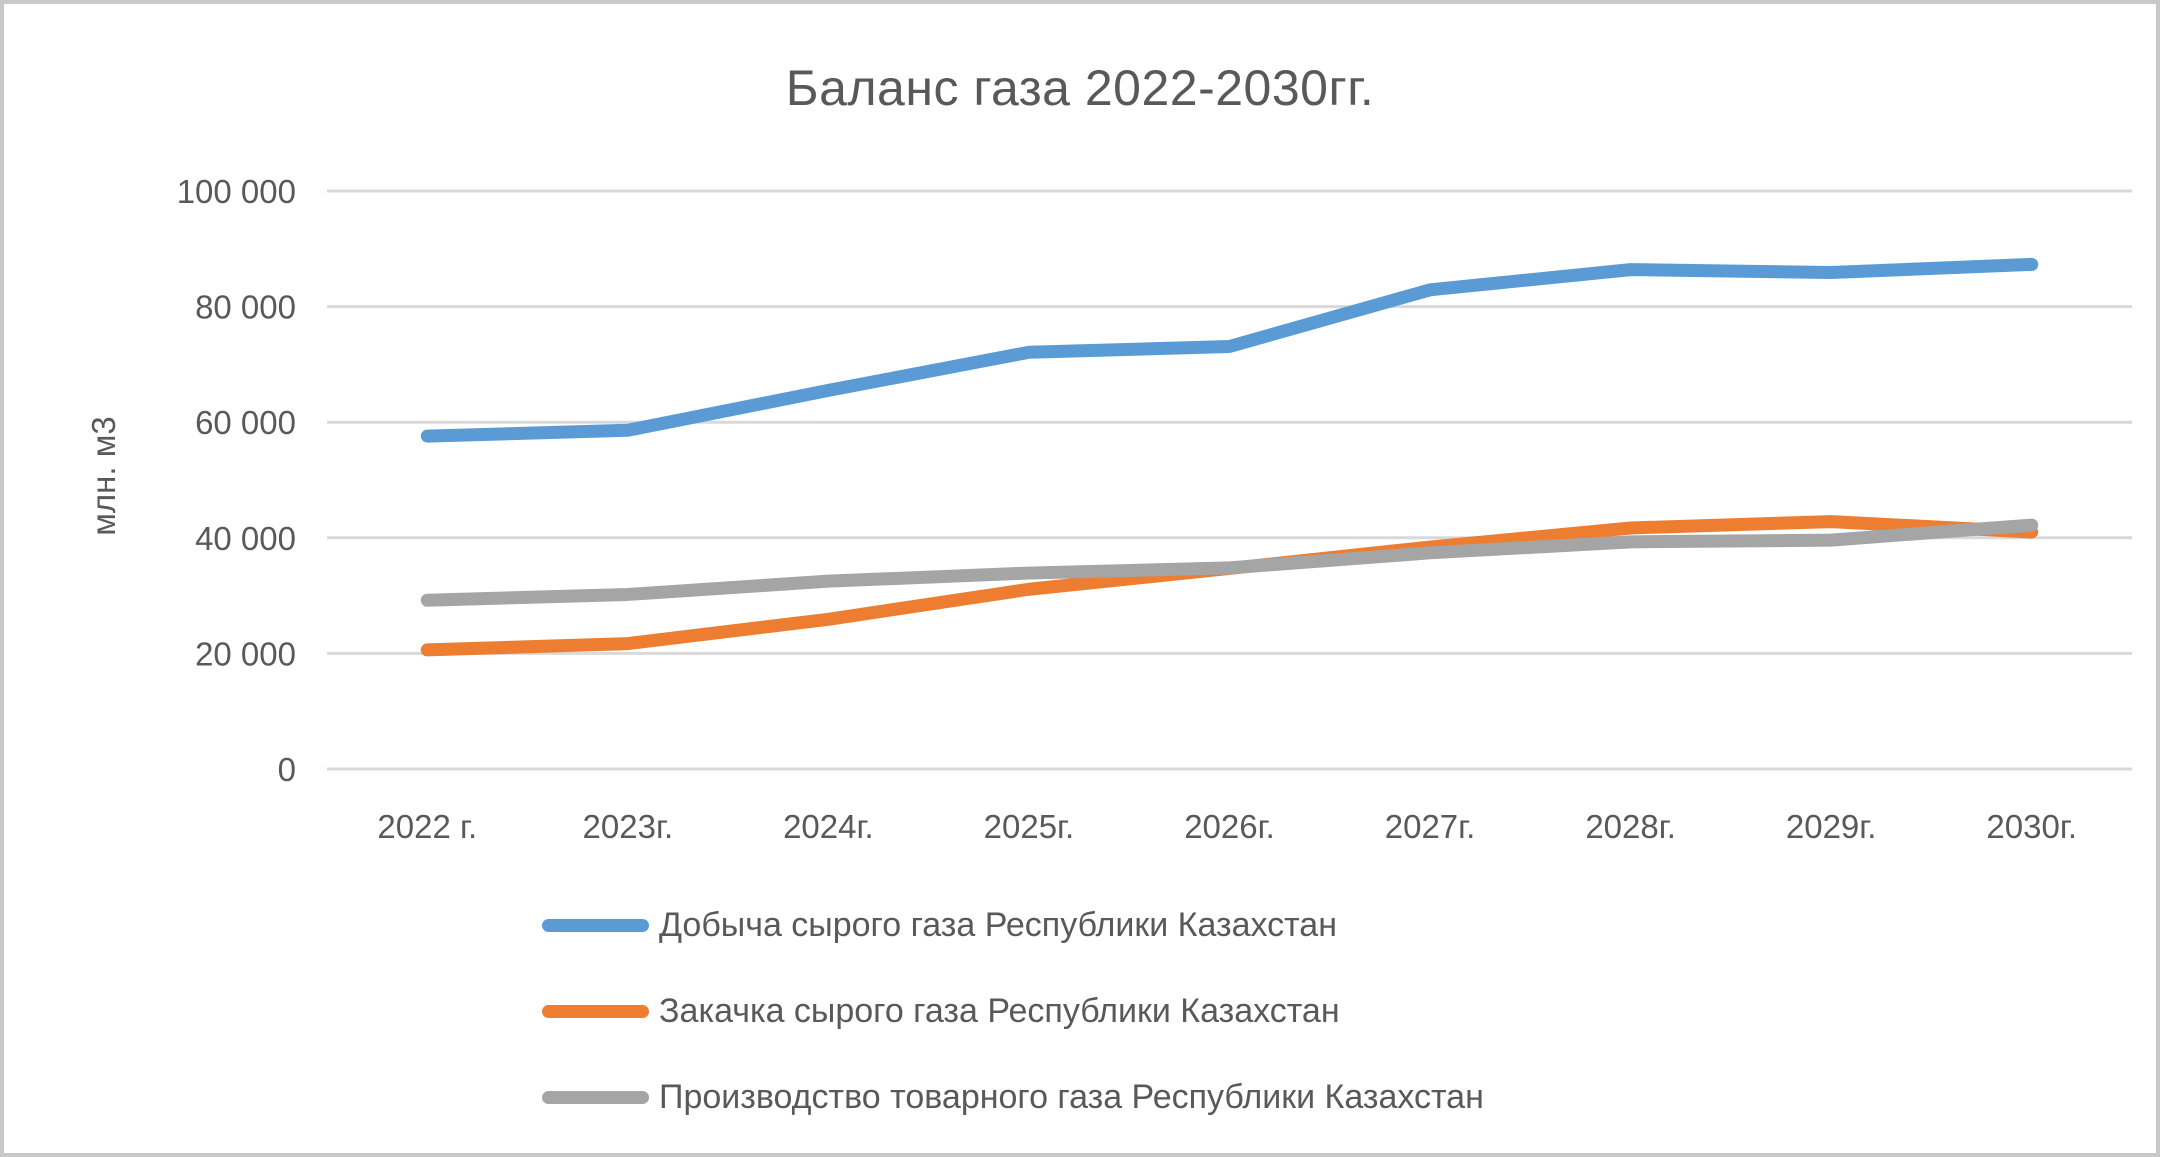 Image resolution: width=2160 pixels, height=1157 pixels. Describe the element at coordinates (245, 422) in the screenshot. I see `y-tick-label: 60 000` at that location.